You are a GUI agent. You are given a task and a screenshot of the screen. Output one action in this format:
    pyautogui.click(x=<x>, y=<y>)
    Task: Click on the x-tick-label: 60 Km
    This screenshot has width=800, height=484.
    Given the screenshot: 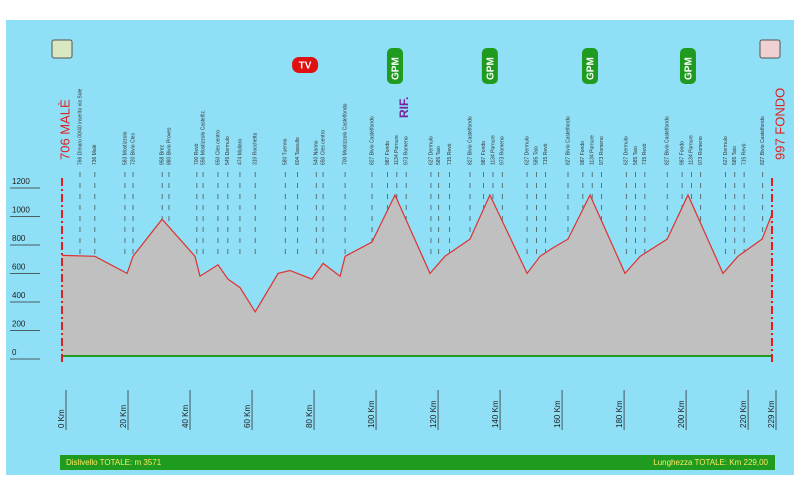 What is the action you would take?
    pyautogui.click(x=247, y=416)
    